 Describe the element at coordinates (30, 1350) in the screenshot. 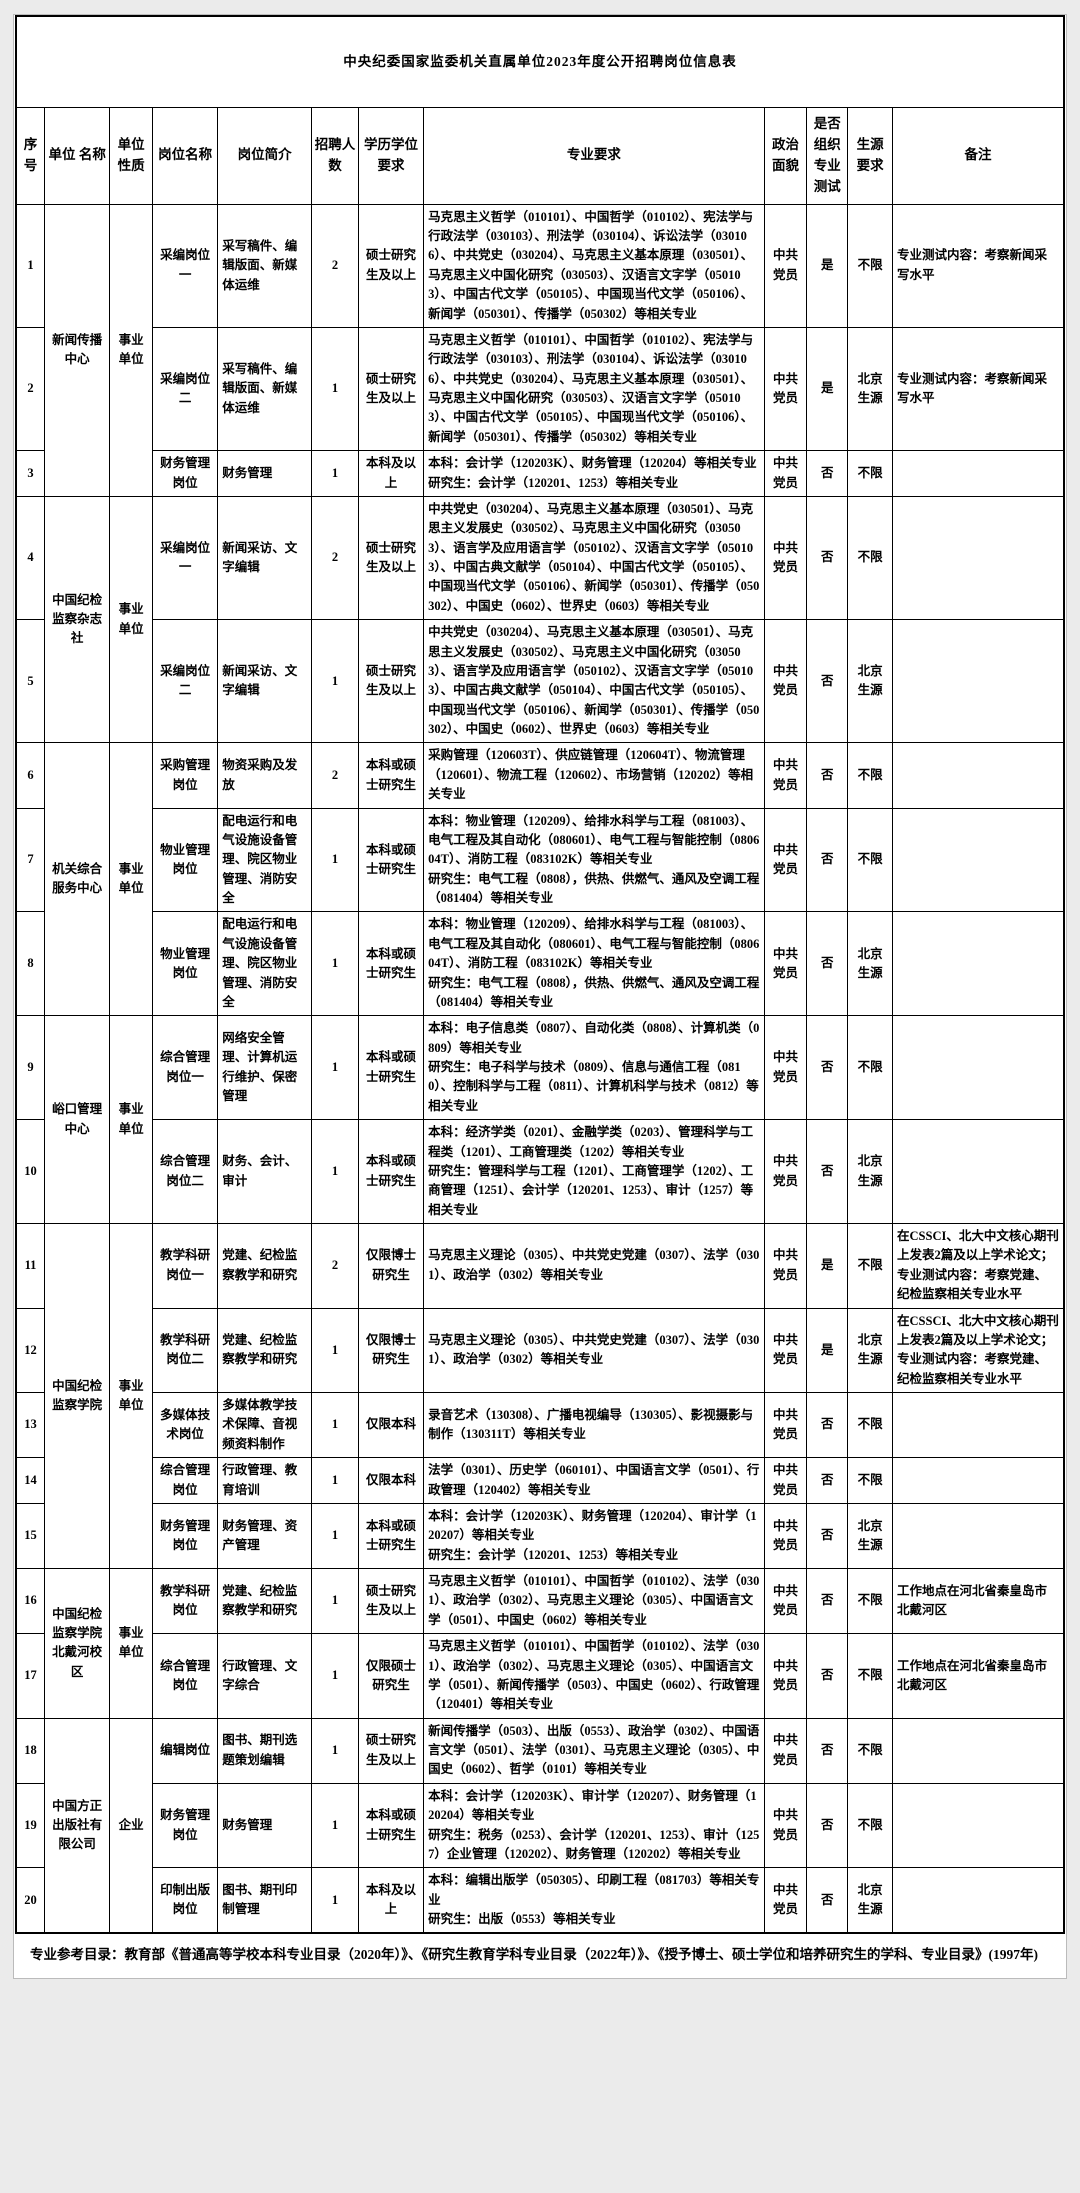

I see `cell-serial: 12` at that location.